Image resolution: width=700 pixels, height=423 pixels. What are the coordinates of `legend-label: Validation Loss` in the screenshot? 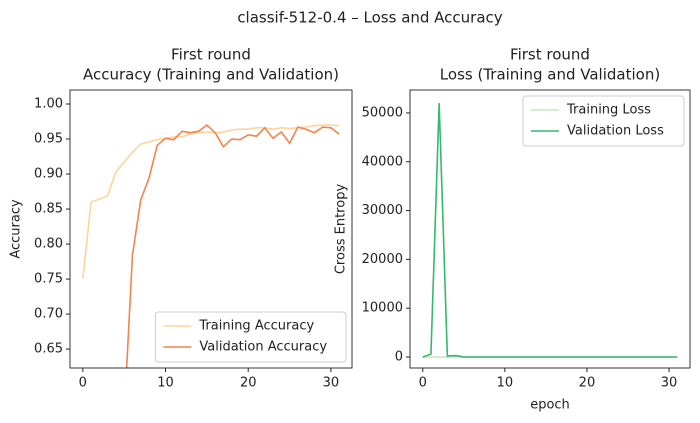 It's located at (615, 131).